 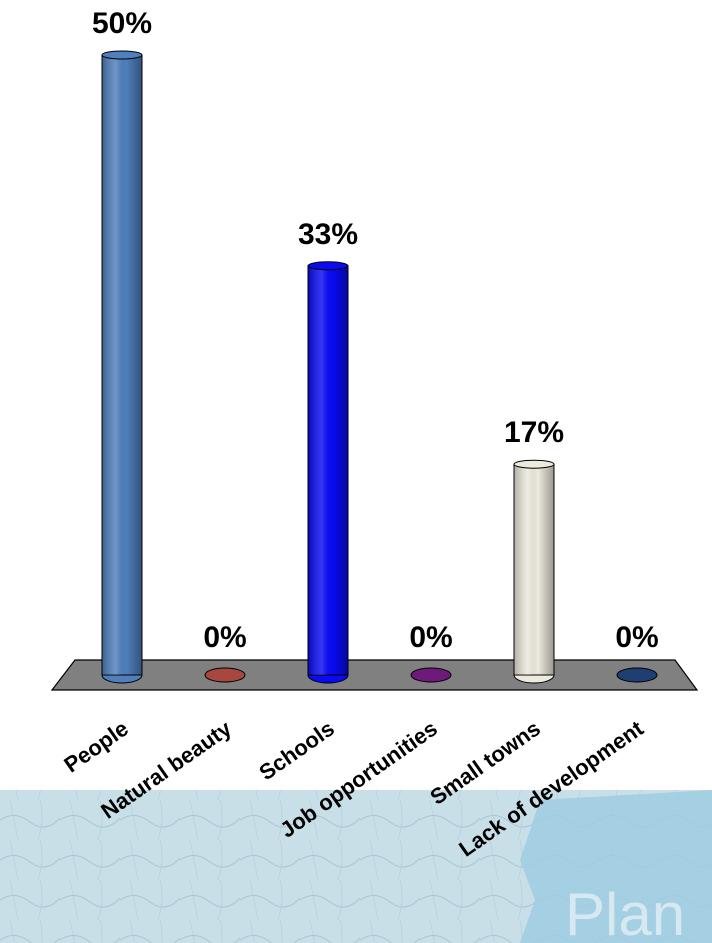 I want to click on value-label: 17%, so click(x=534, y=432).